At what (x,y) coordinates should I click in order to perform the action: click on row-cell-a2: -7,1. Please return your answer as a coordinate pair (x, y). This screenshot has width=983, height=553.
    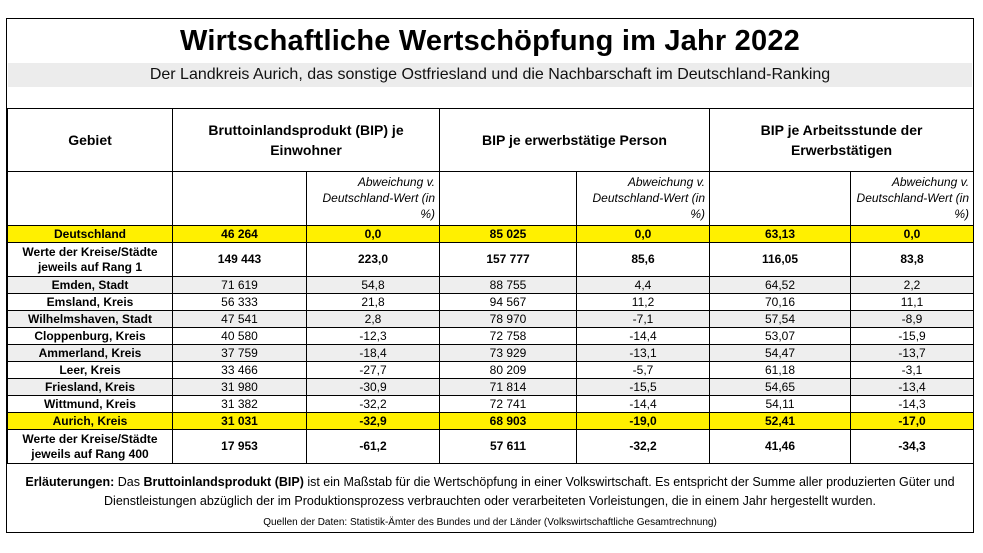
    Looking at the image, I should click on (643, 319).